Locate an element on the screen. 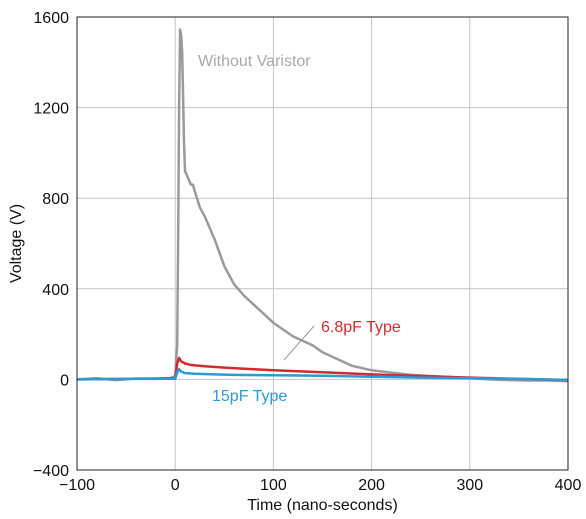 This screenshot has width=586, height=519. label-15pf-type: 15pF Type is located at coordinates (249, 396).